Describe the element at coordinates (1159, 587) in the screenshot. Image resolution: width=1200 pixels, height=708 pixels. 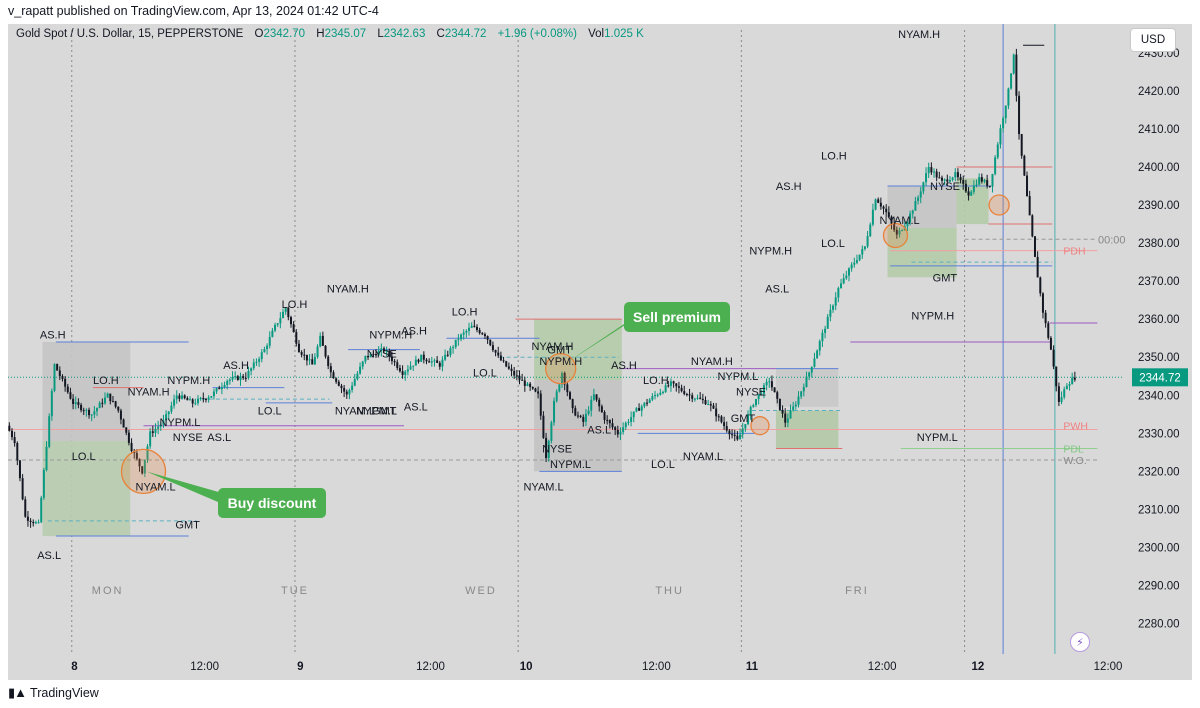
I see `price-axis-tick: 2290.00` at that location.